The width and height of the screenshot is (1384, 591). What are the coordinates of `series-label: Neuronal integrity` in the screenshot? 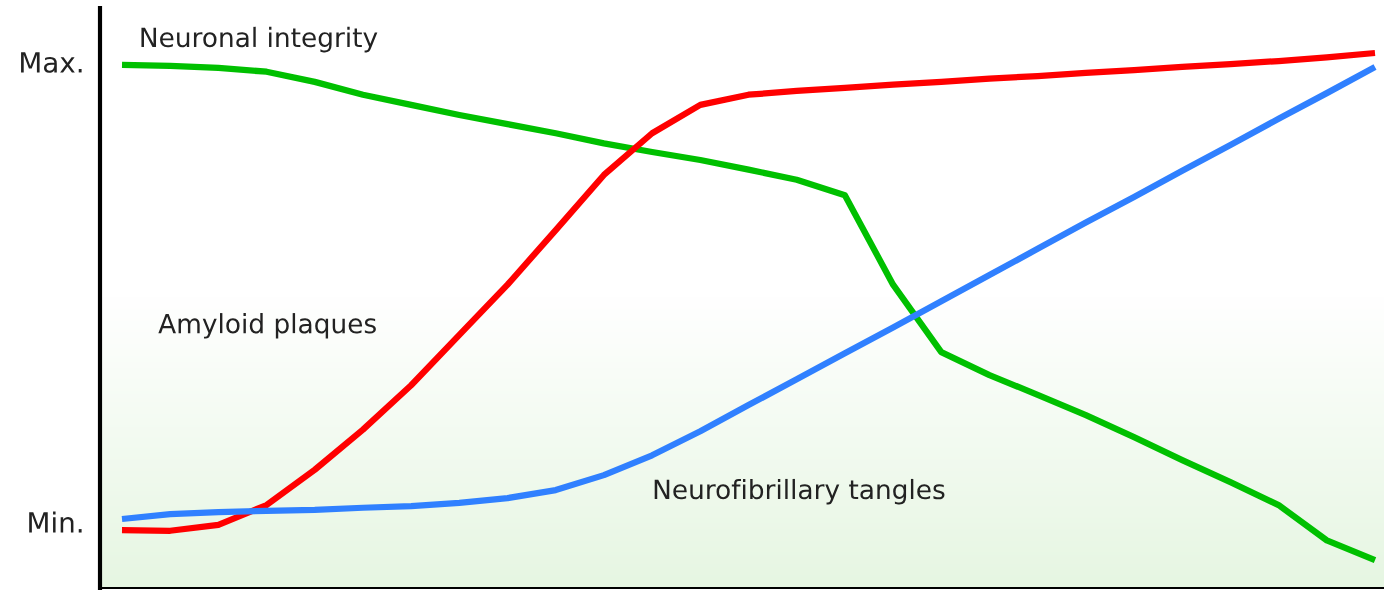 It's located at (259, 39).